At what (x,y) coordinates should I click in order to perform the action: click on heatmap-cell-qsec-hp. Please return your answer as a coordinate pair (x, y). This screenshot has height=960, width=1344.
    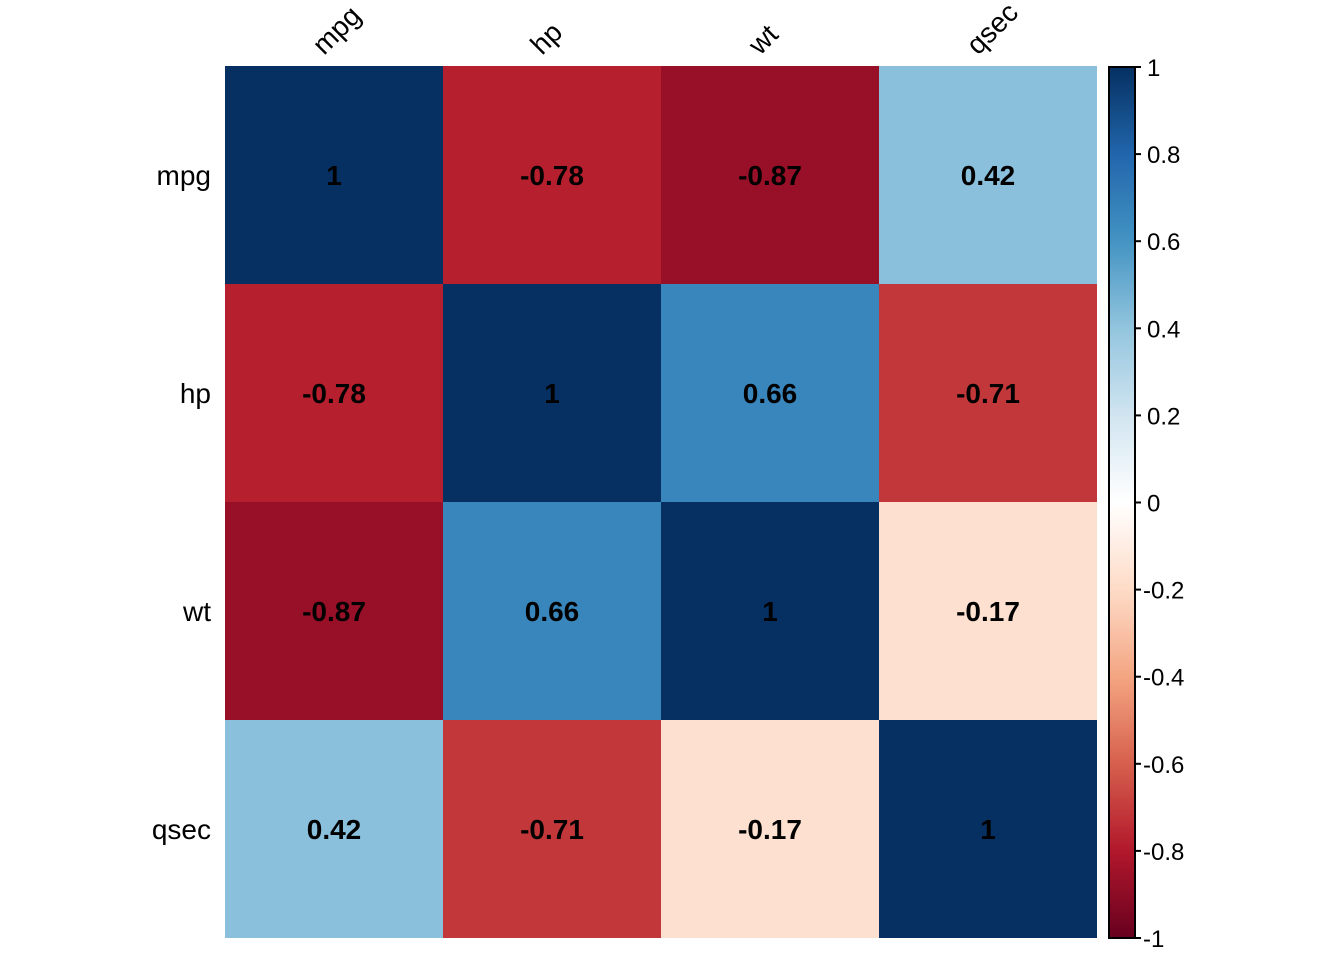
    Looking at the image, I should click on (552, 829).